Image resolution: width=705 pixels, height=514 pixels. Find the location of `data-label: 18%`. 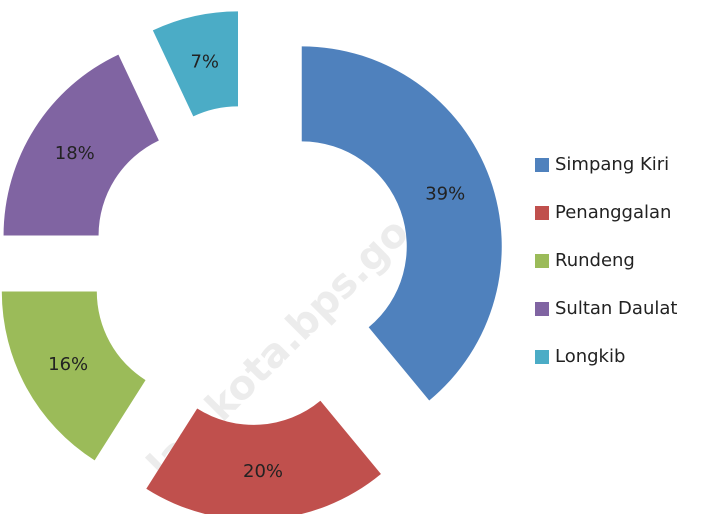

data-label: 18% is located at coordinates (75, 153).